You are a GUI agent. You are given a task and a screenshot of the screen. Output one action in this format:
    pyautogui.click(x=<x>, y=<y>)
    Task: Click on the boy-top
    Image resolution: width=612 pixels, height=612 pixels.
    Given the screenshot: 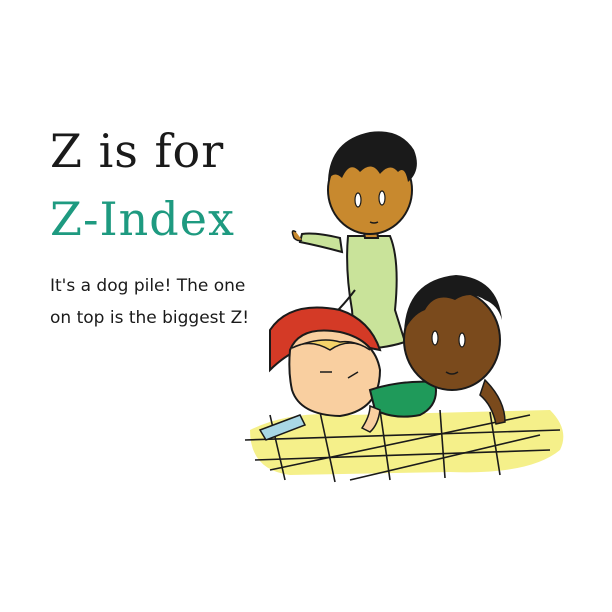 What is the action you would take?
    pyautogui.click(x=354, y=240)
    